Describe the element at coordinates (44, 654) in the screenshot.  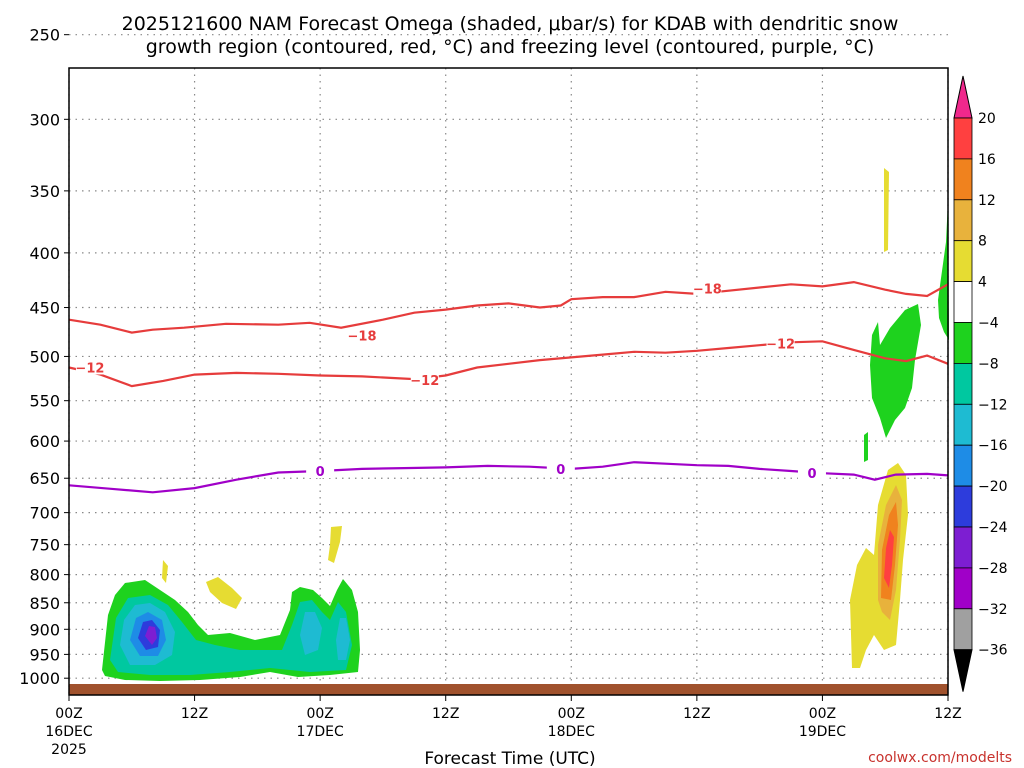
I see `y-tick-label: 950` at that location.